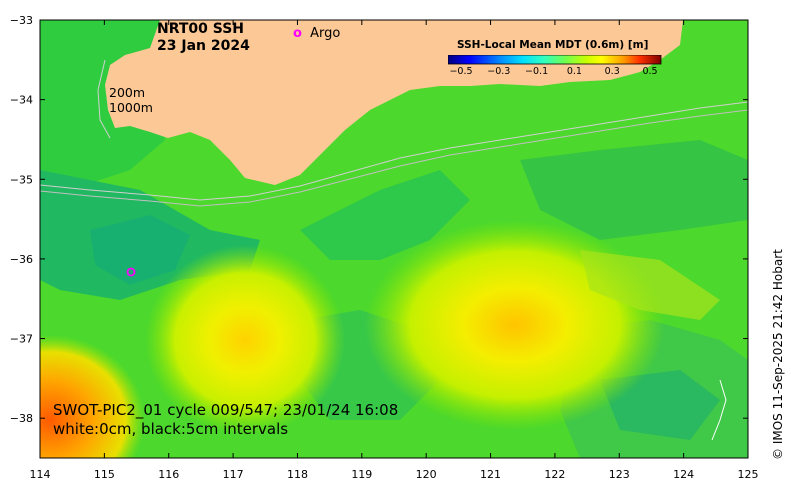 The height and width of the screenshot is (492, 791). Describe the element at coordinates (490, 474) in the screenshot. I see `lon-tick-label: 121` at that location.